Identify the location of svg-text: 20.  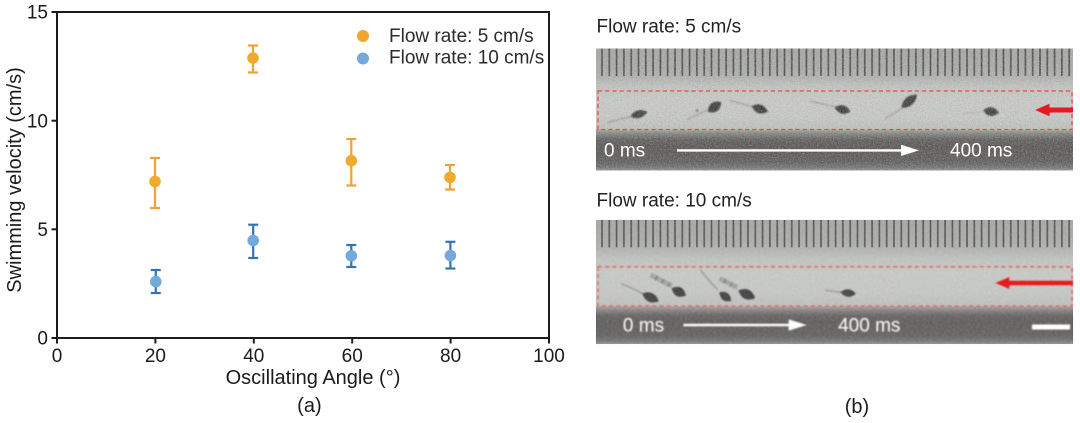
(155, 356).